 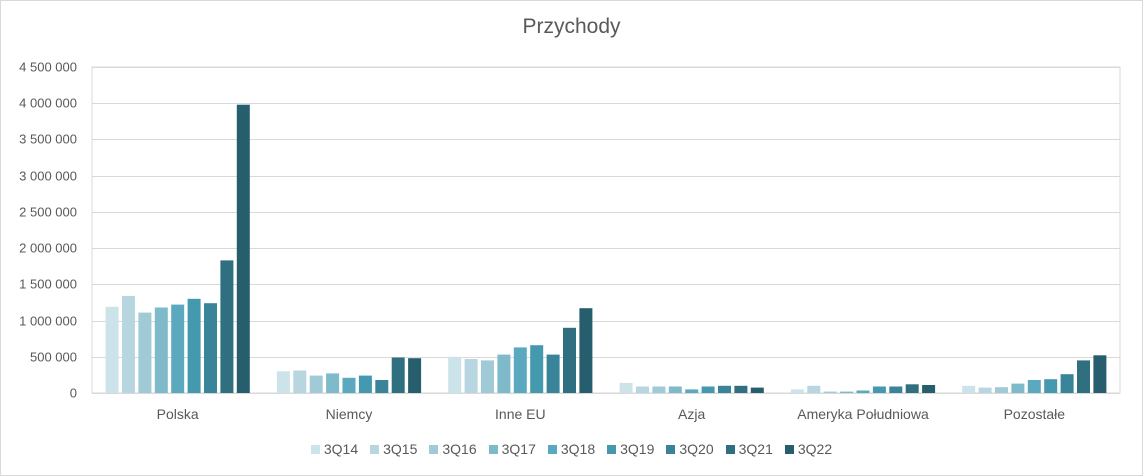 I want to click on bar-3Q21-ameryka-południowa, so click(x=912, y=388).